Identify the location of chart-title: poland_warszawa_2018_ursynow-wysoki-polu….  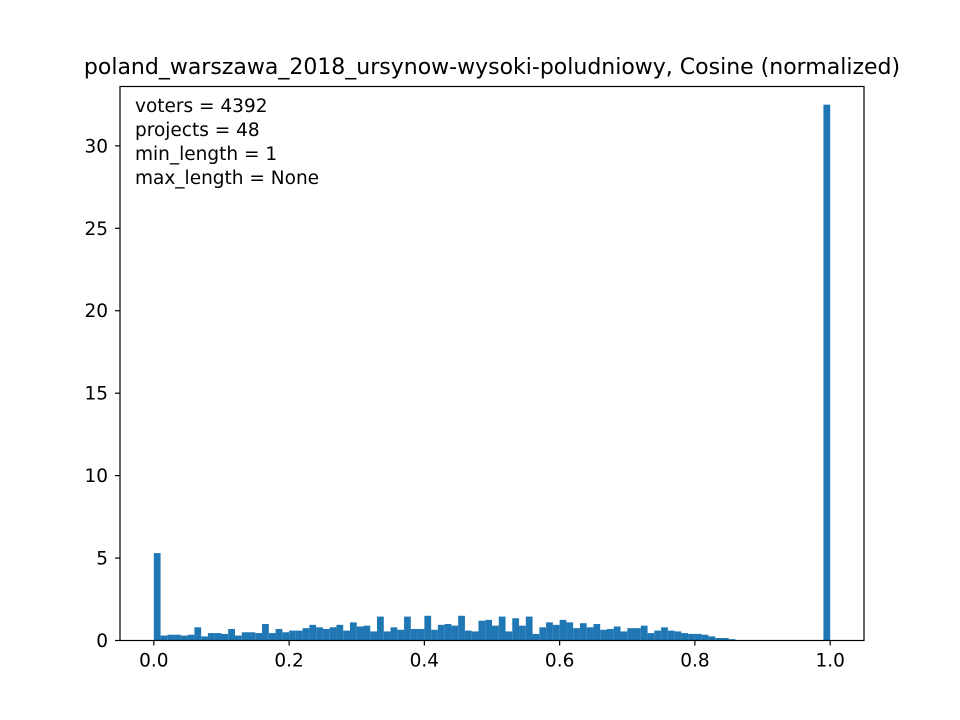
(492, 67).